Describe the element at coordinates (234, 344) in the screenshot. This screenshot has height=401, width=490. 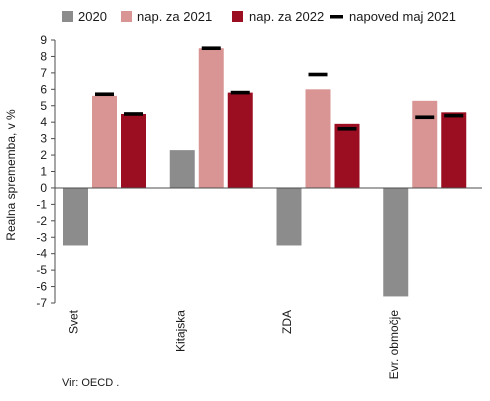
I see `category-labels: Svet Kitajska ZDA Evr. območje` at that location.